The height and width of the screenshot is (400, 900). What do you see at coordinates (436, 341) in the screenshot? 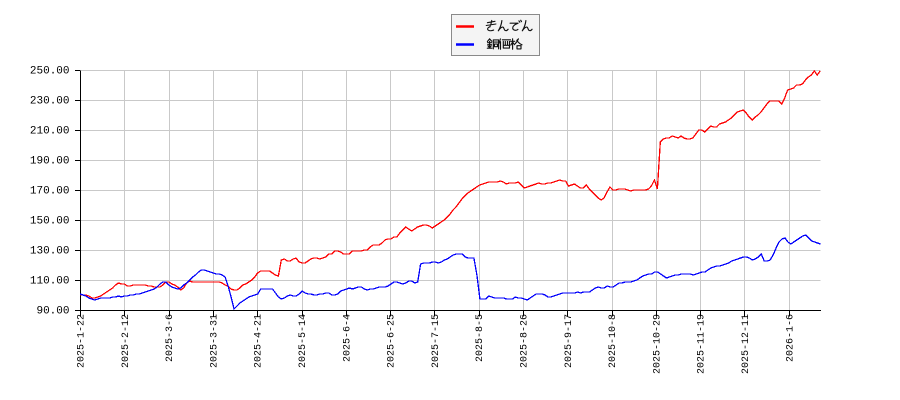
I see `svg-text: 2025-7-15` at bounding box center [436, 341].